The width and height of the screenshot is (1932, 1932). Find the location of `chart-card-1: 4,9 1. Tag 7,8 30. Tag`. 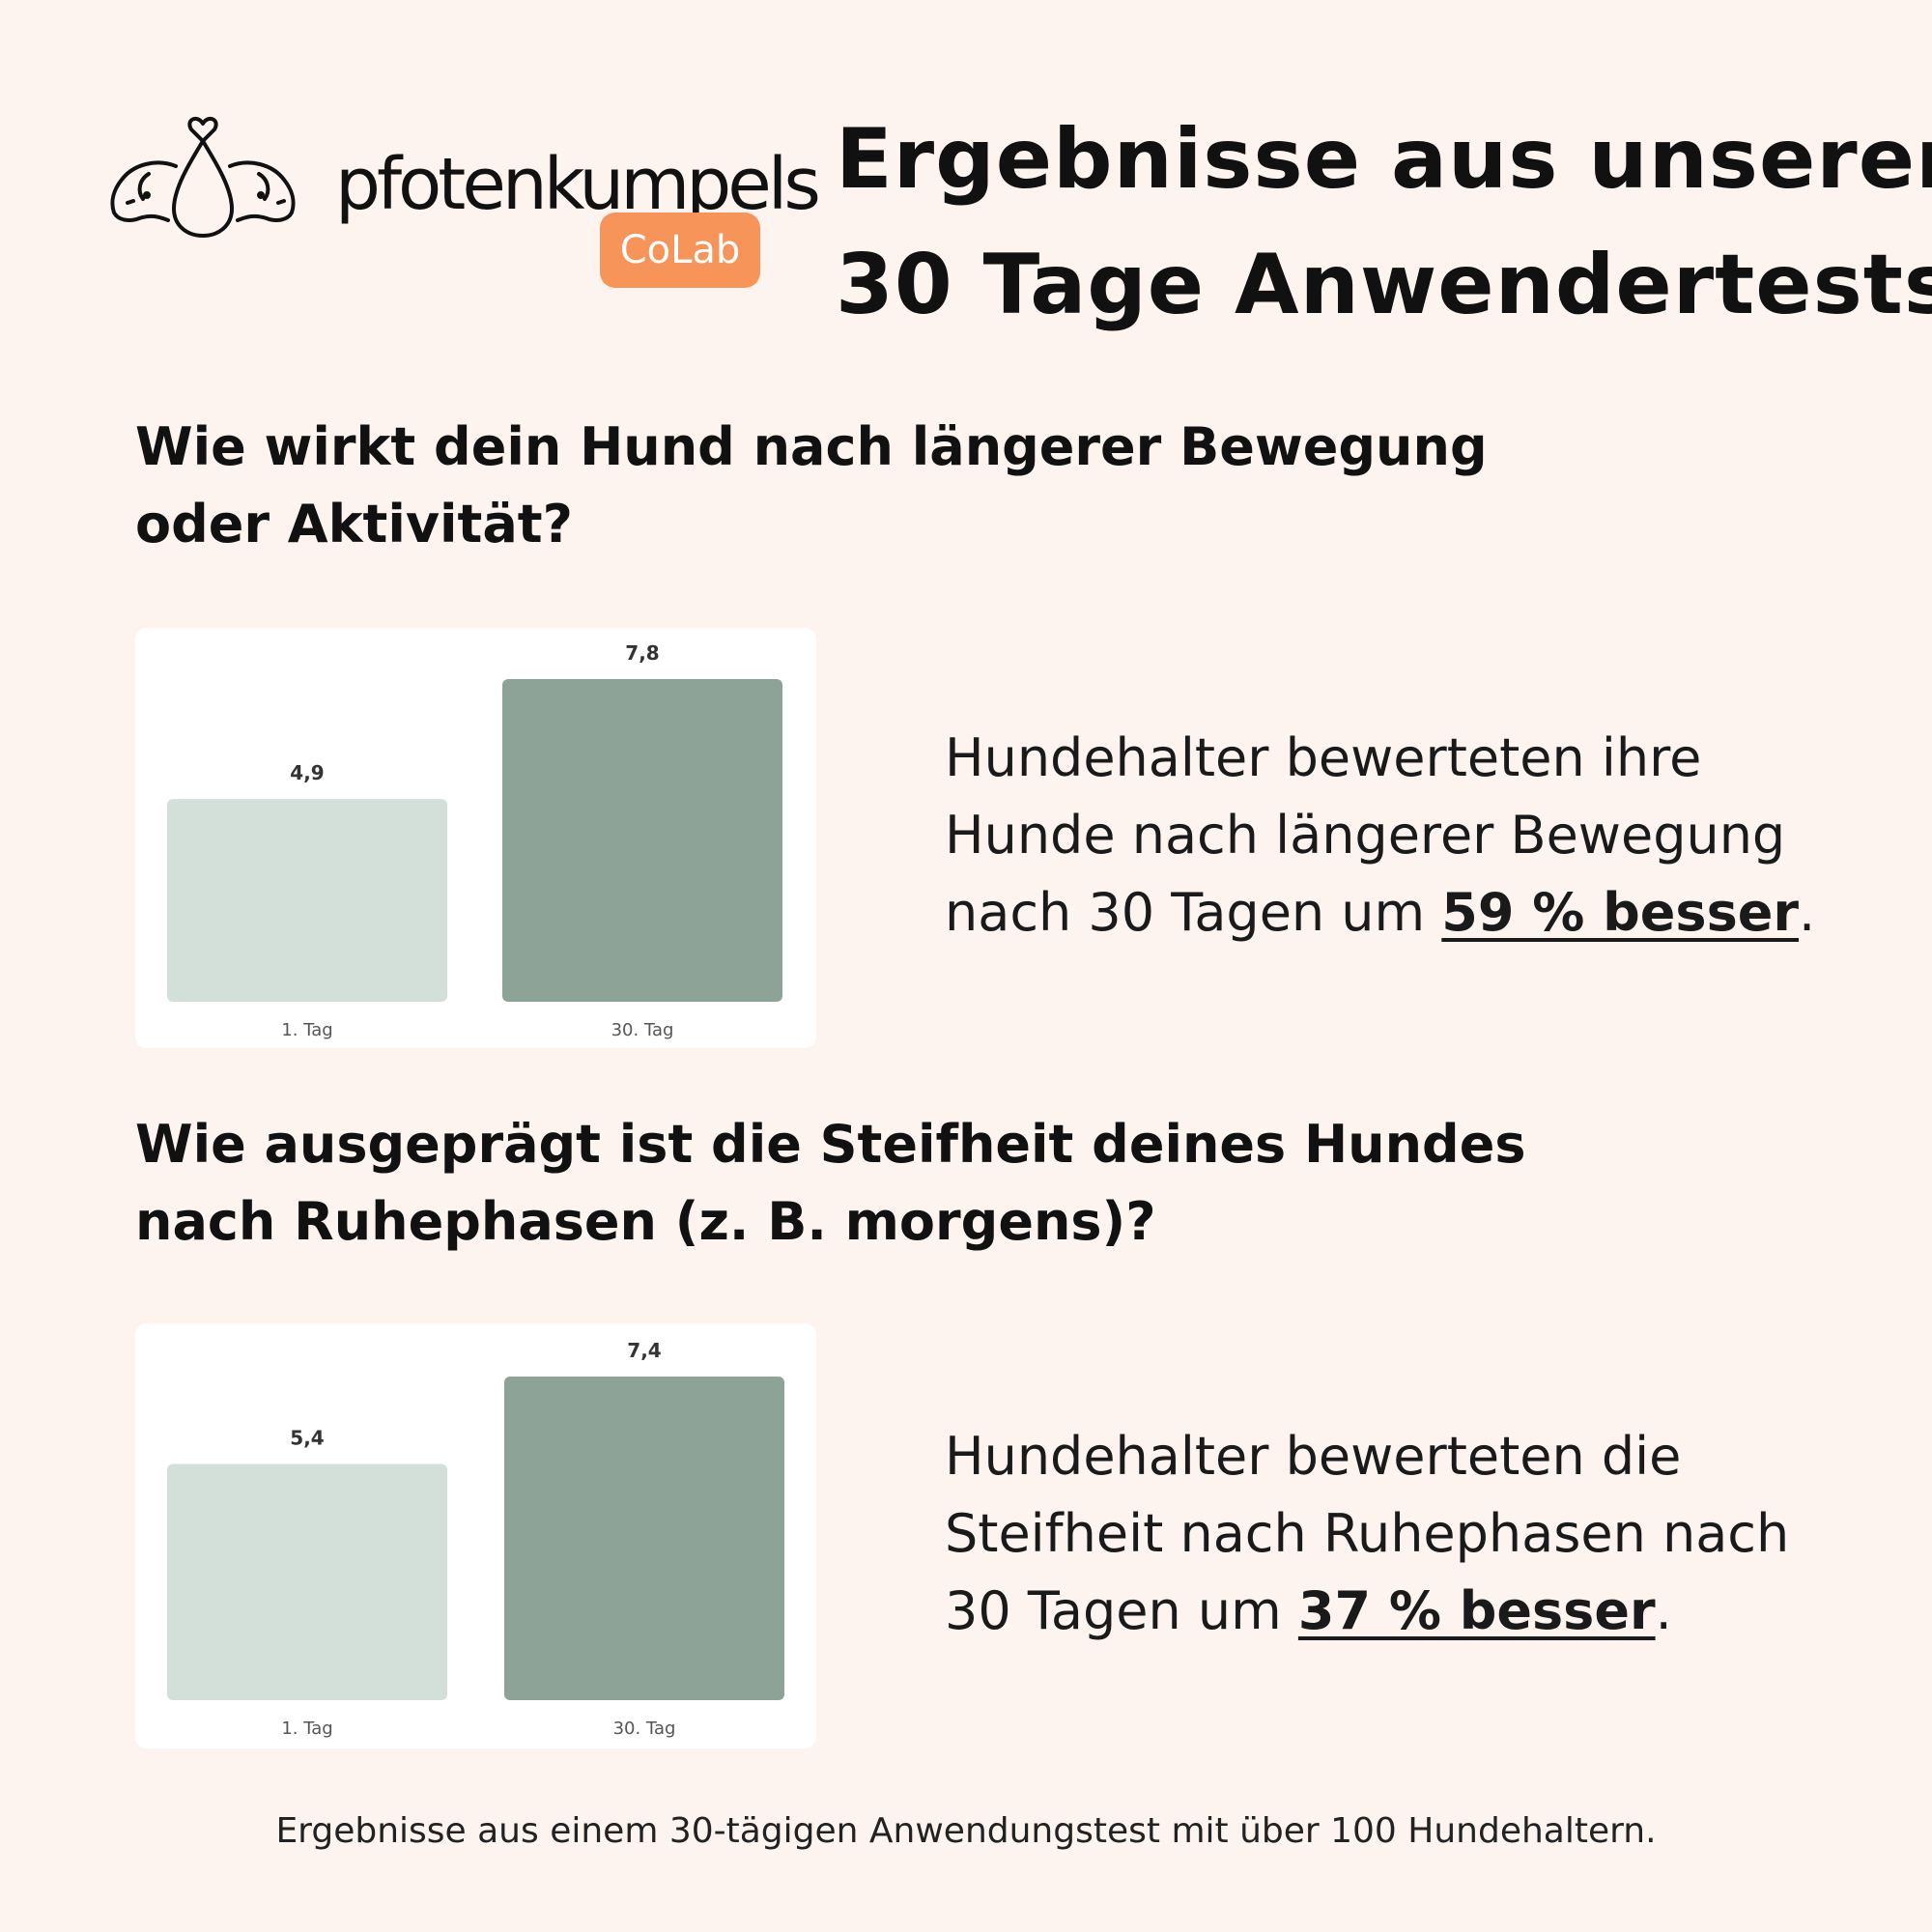

chart-card-1: 4,9 1. Tag 7,8 30. Tag is located at coordinates (475, 838).